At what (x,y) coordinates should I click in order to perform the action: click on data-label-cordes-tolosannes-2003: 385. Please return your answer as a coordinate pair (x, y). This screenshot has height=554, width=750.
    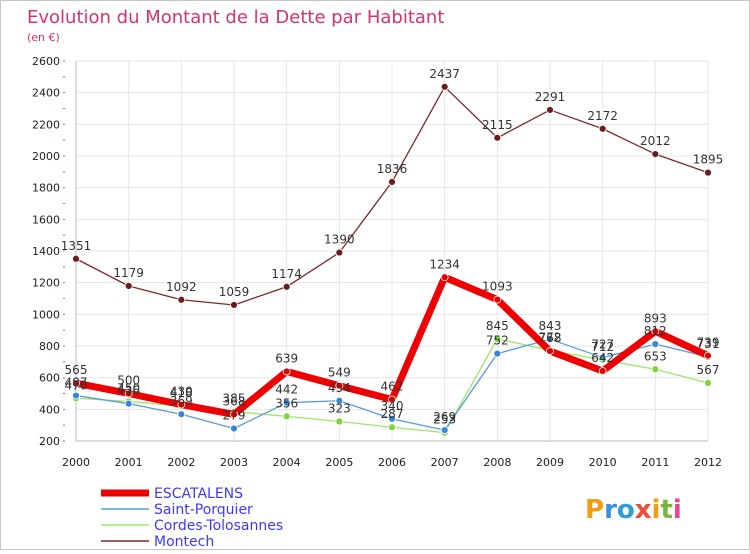
    Looking at the image, I should click on (234, 399).